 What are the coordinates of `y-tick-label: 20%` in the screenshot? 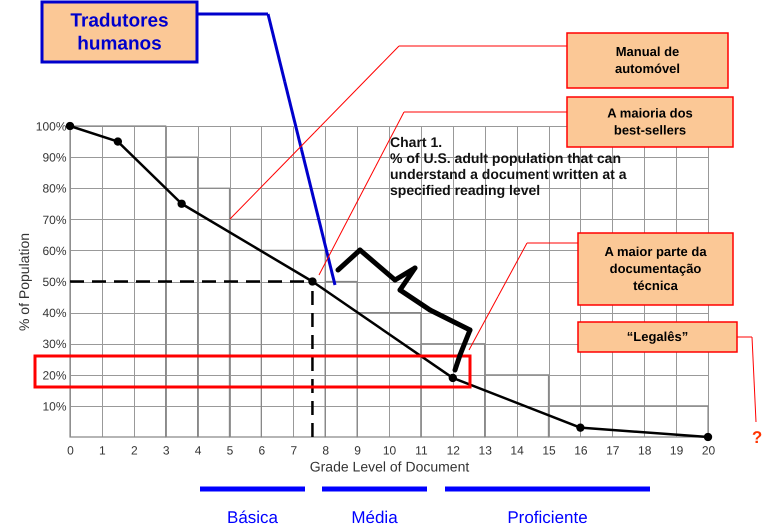 It's located at (54, 375).